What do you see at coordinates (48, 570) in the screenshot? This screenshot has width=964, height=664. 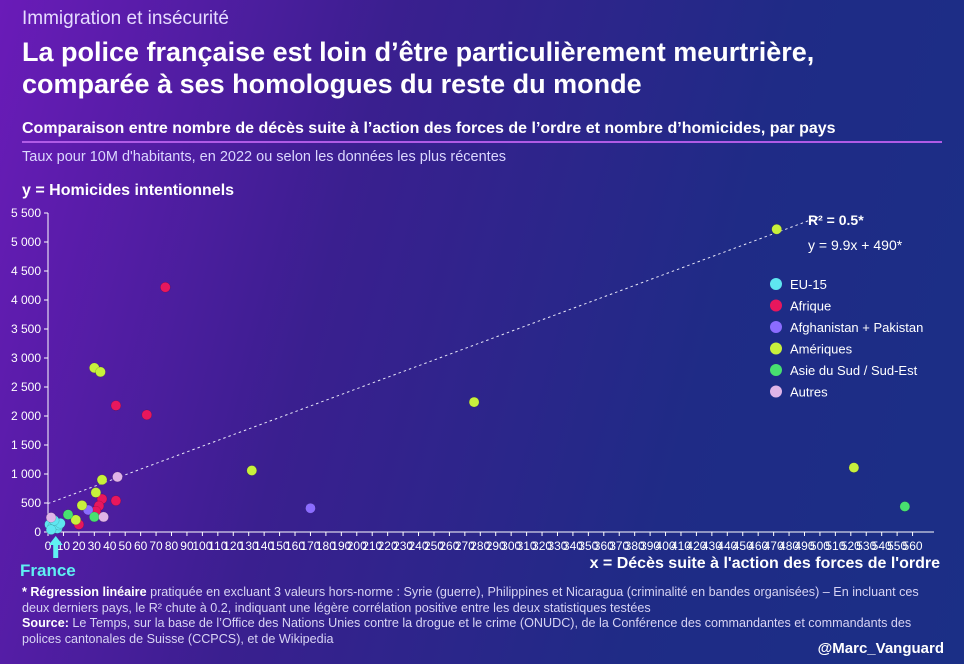 I see `france-annotation: France` at bounding box center [48, 570].